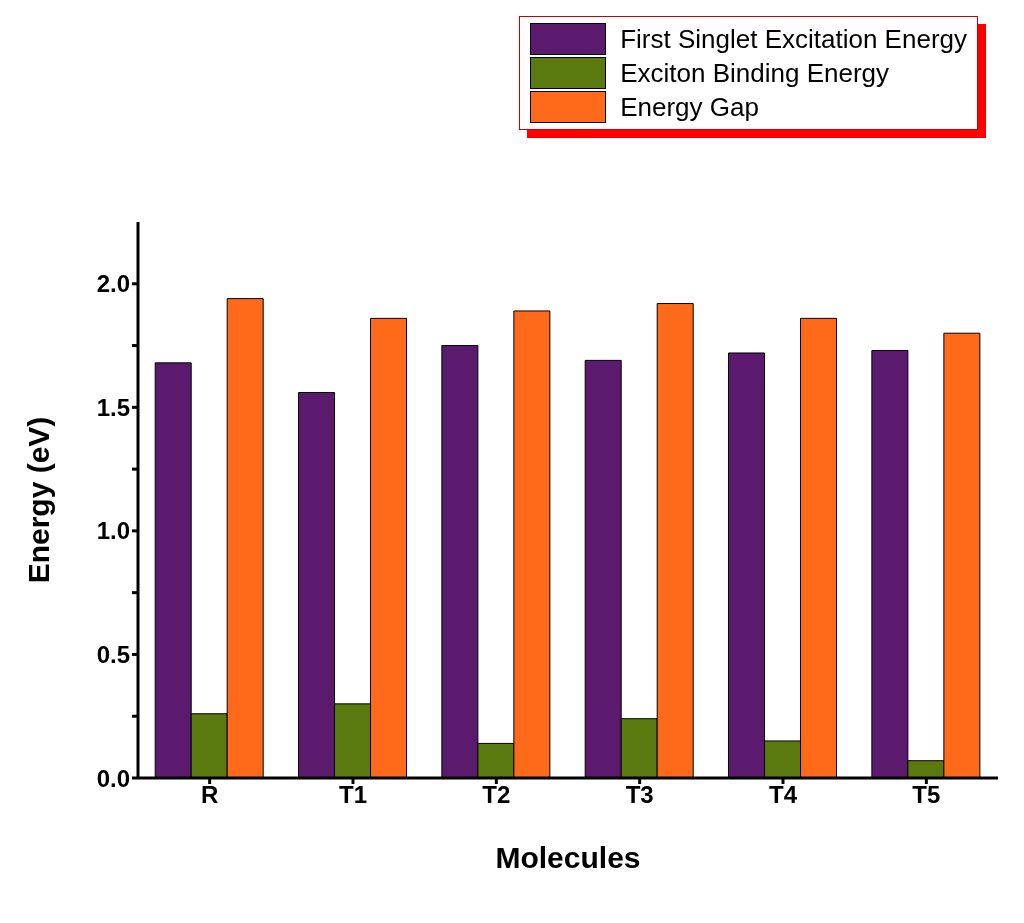 The height and width of the screenshot is (923, 1024). What do you see at coordinates (568, 857) in the screenshot?
I see `x-axis-title: Molecules` at bounding box center [568, 857].